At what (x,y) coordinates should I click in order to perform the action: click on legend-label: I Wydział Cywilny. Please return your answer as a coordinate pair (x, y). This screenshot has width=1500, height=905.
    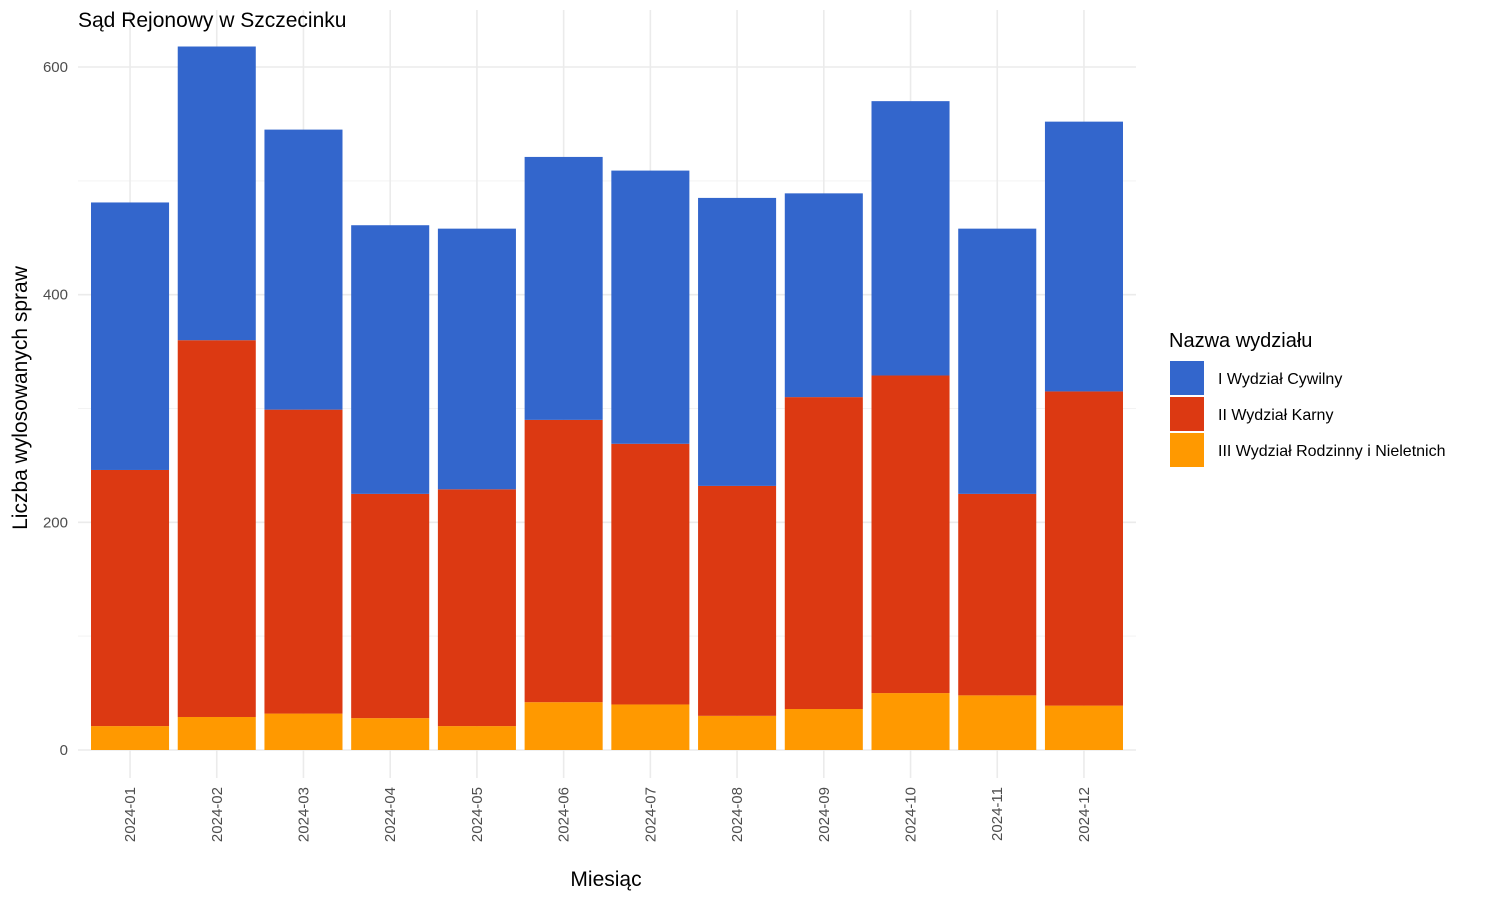
    Looking at the image, I should click on (1280, 379).